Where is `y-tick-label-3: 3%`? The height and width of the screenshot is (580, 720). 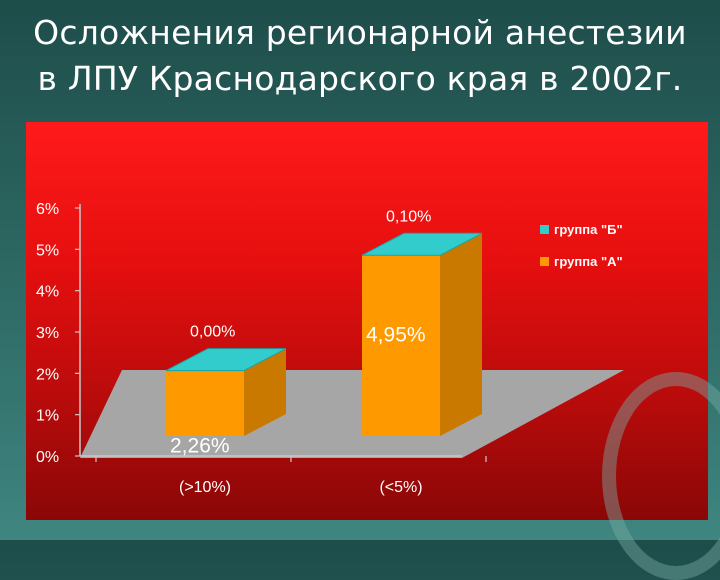
y-tick-label-3: 3% is located at coordinates (47, 333).